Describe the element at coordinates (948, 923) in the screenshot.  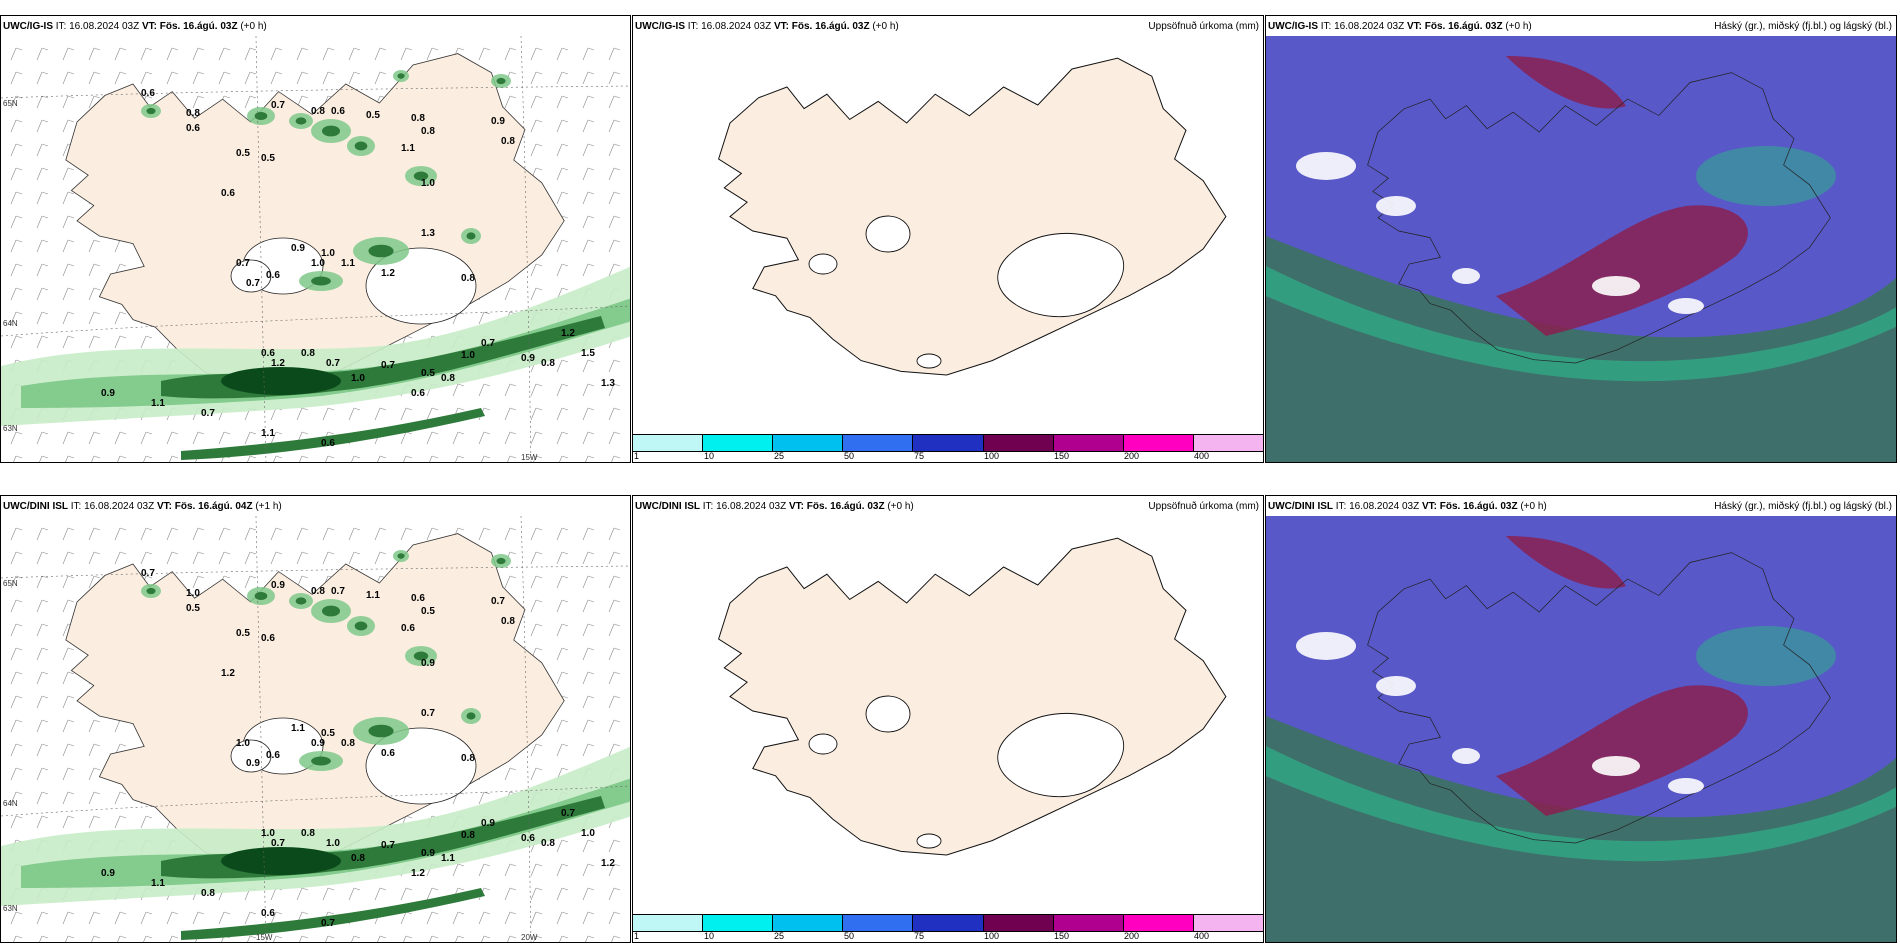
I see `colorbar` at that location.